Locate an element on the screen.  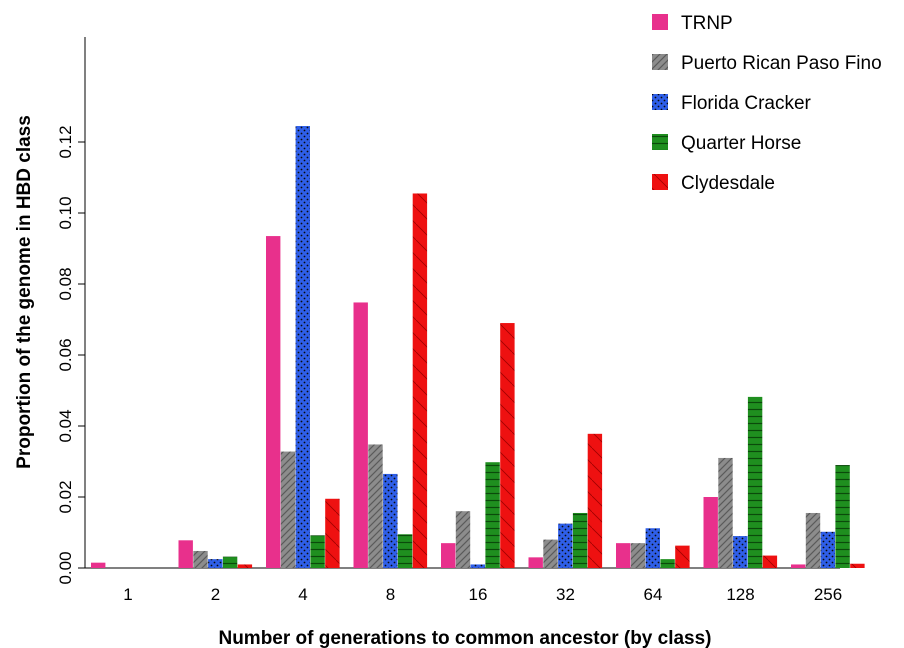
y-axis-ticks: 0.00 0.02 0.04 0.06 0.08 0.10 0.12 is located at coordinates (70, 355).